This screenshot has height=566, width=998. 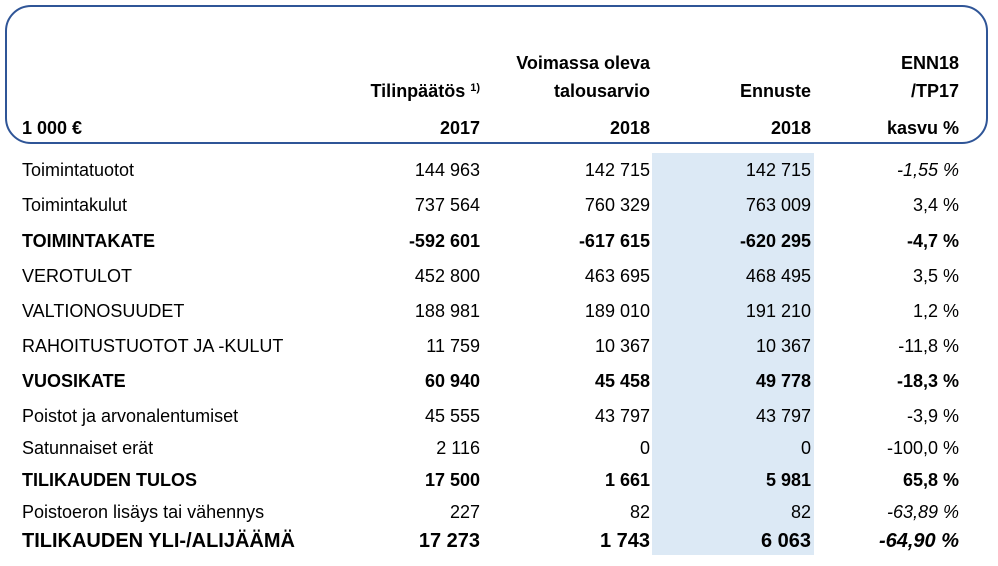 What do you see at coordinates (425, 91) in the screenshot?
I see `col1-title: Tilinpäätös 1)` at bounding box center [425, 91].